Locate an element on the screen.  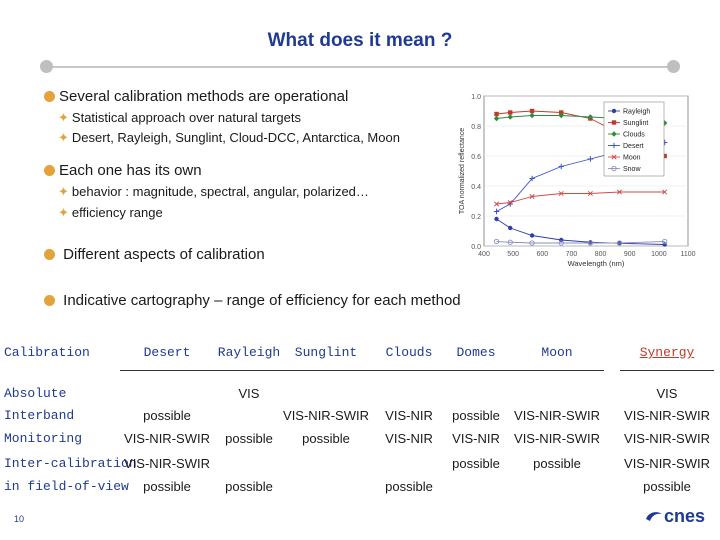
table-row-label: Monitoring is located at coordinates (43, 438).